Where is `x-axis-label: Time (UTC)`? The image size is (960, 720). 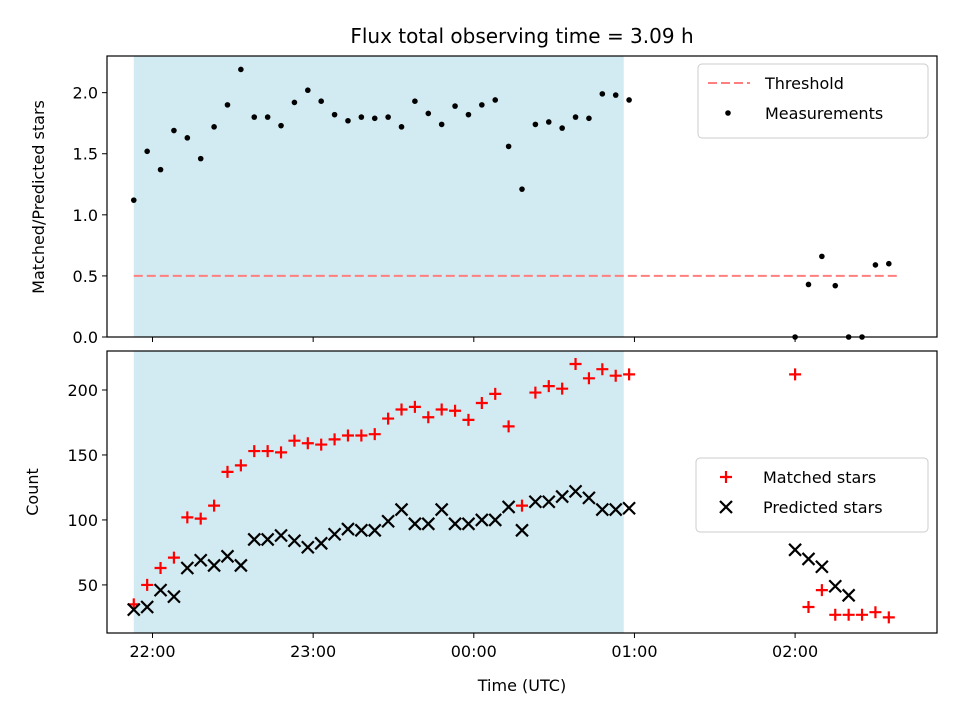 x-axis-label: Time (UTC) is located at coordinates (521, 685).